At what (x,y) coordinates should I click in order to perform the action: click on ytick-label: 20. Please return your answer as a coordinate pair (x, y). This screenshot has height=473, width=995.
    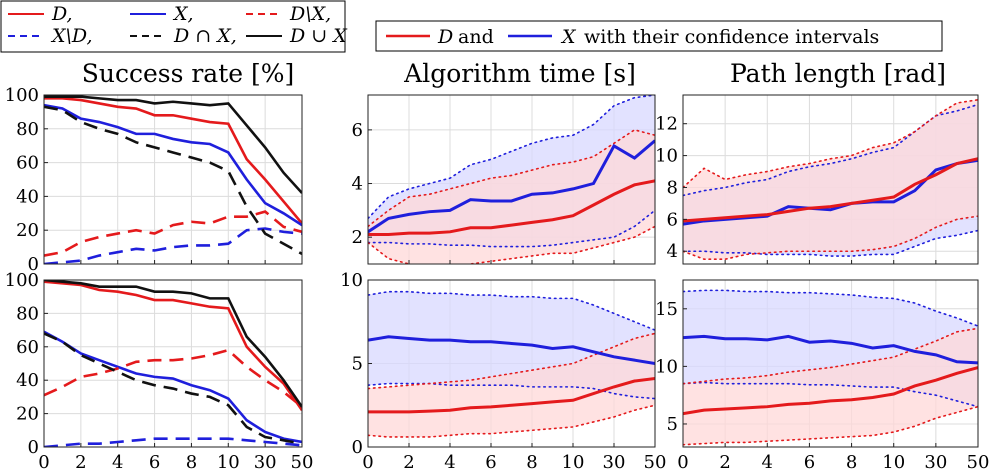
    Looking at the image, I should click on (27, 414).